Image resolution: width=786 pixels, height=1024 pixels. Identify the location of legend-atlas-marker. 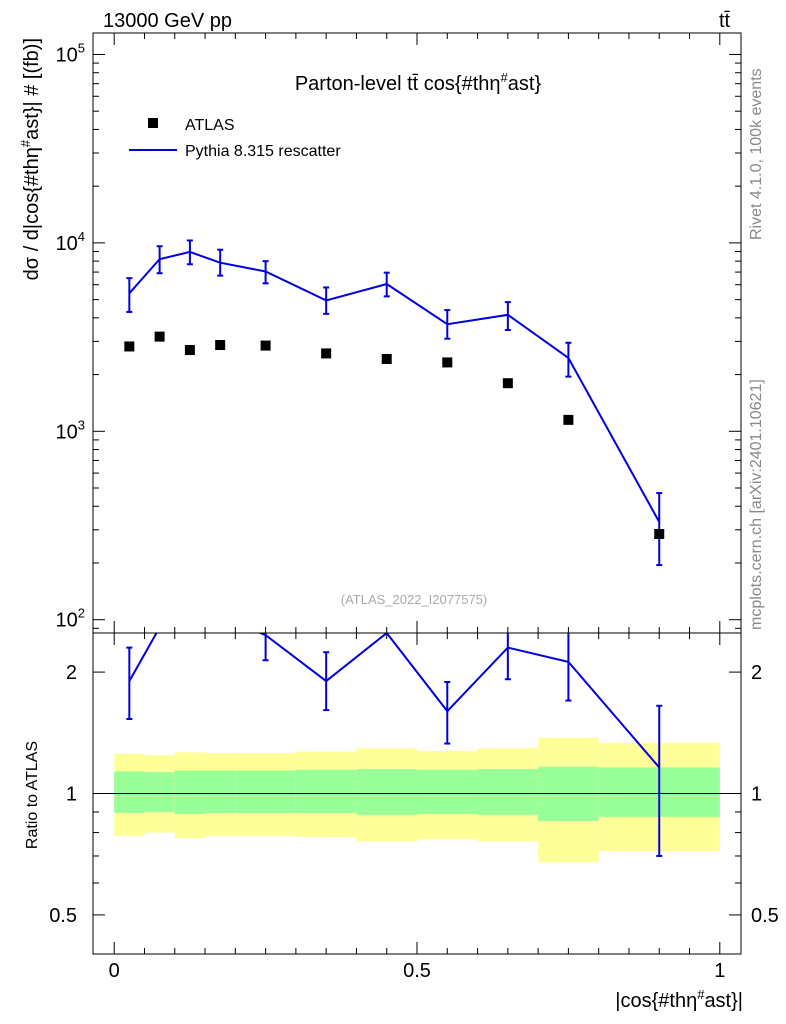
(153, 123).